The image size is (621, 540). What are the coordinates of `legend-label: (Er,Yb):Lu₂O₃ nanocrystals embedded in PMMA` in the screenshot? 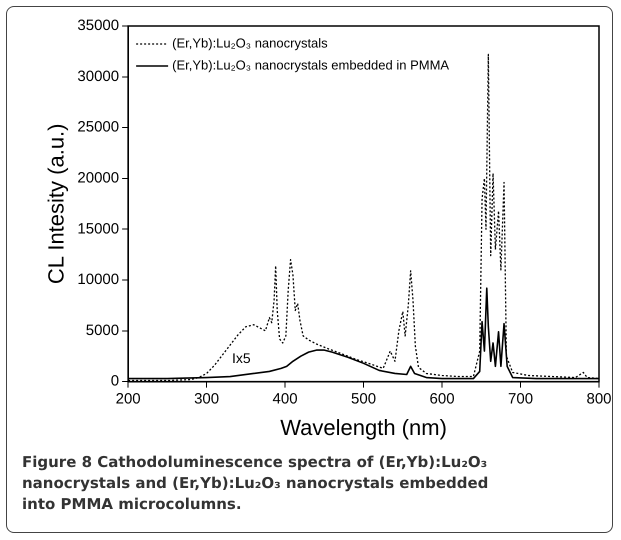 It's located at (311, 65).